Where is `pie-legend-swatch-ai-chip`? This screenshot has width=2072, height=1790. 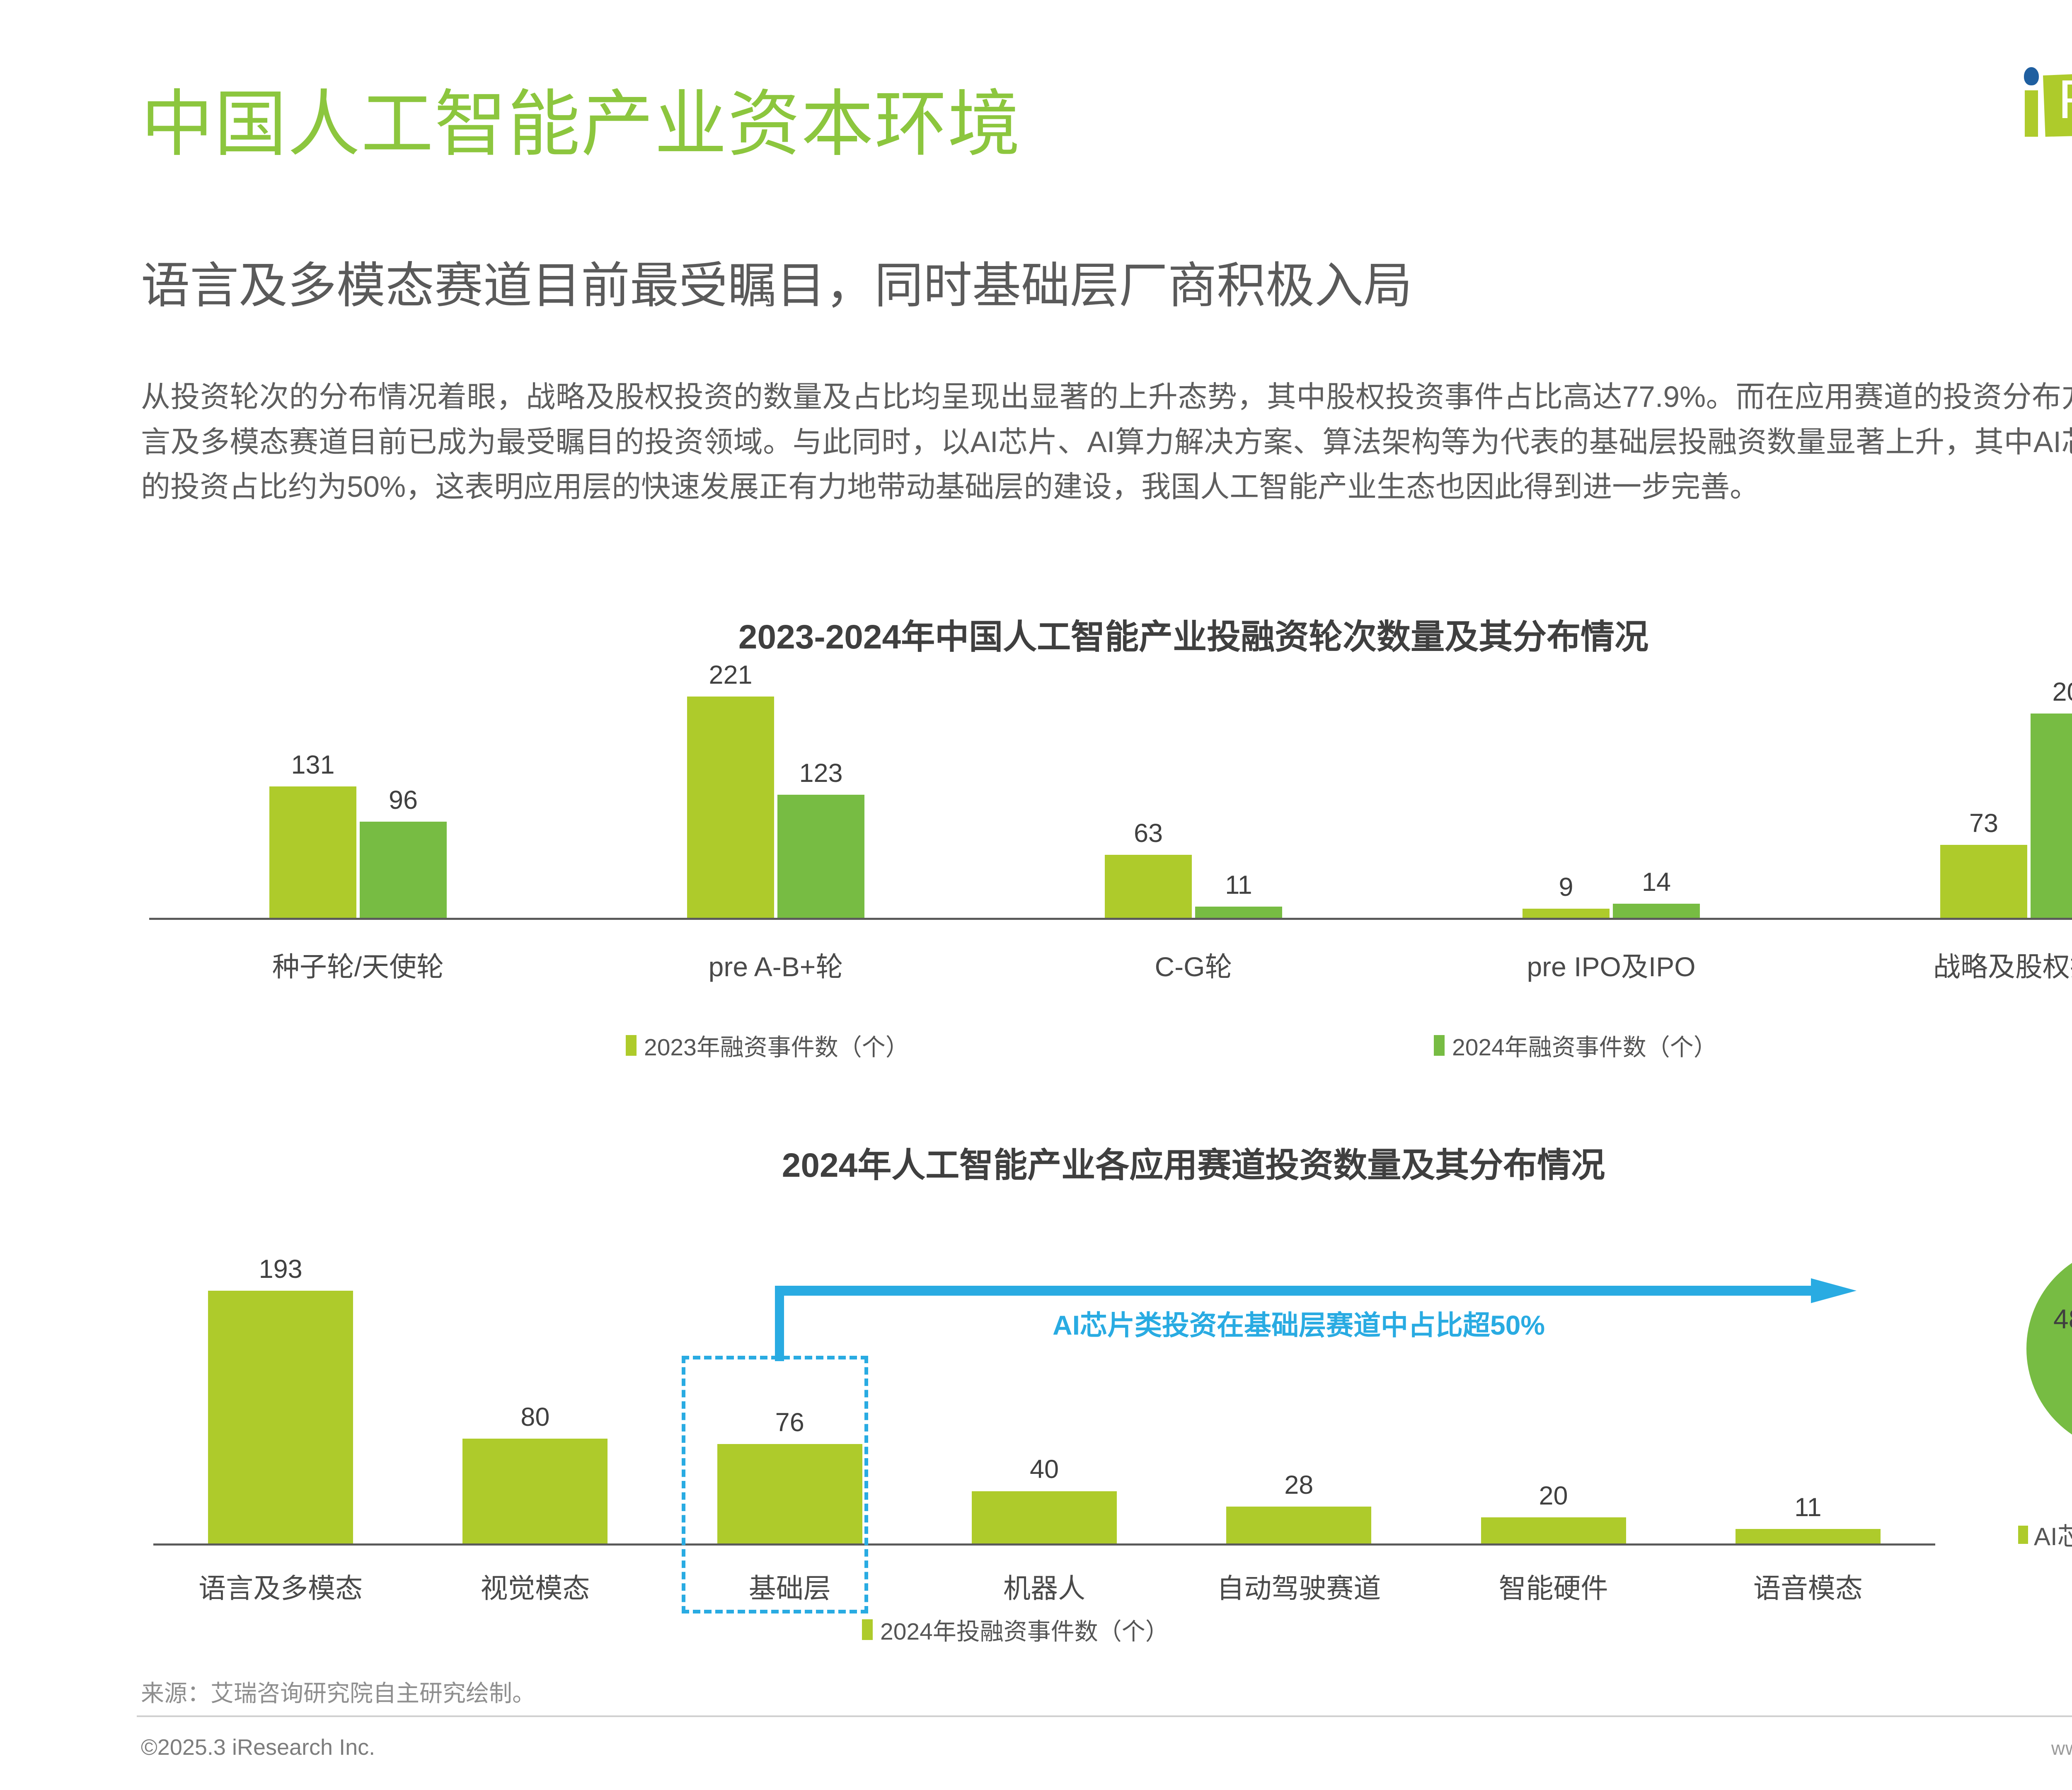 pie-legend-swatch-ai-chip is located at coordinates (2023, 1534).